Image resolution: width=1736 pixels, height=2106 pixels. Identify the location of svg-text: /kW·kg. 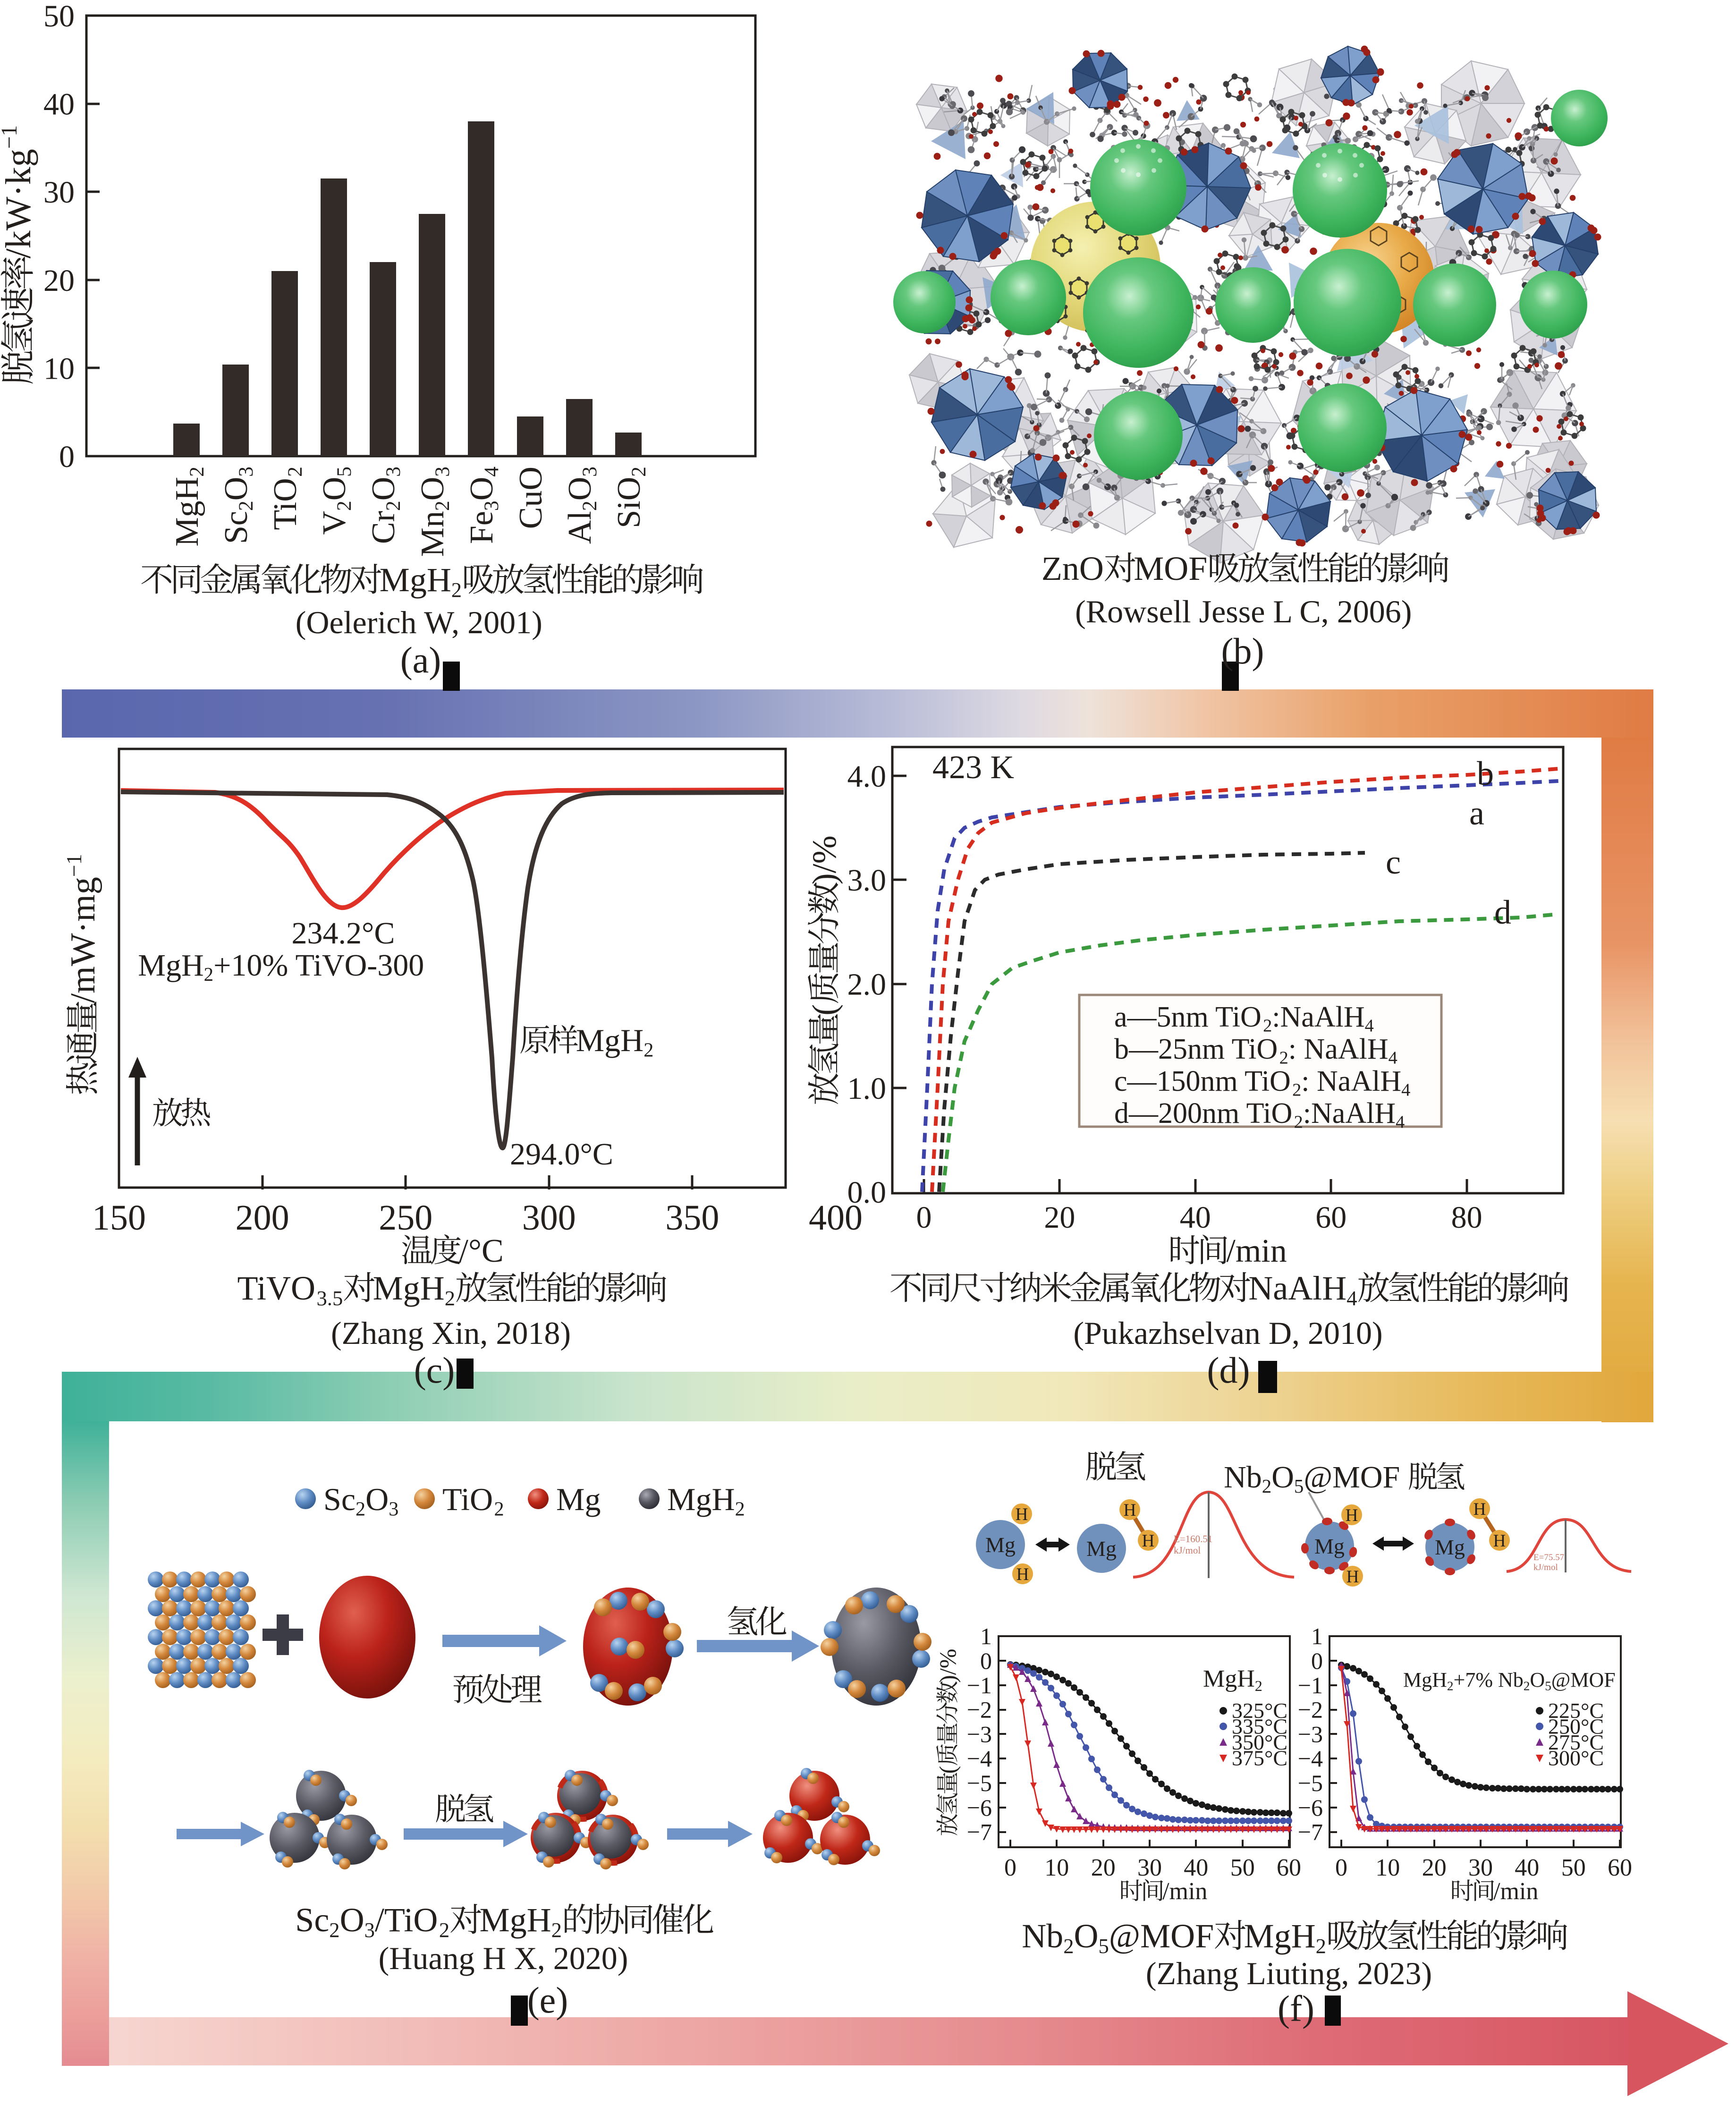
(19, 203).